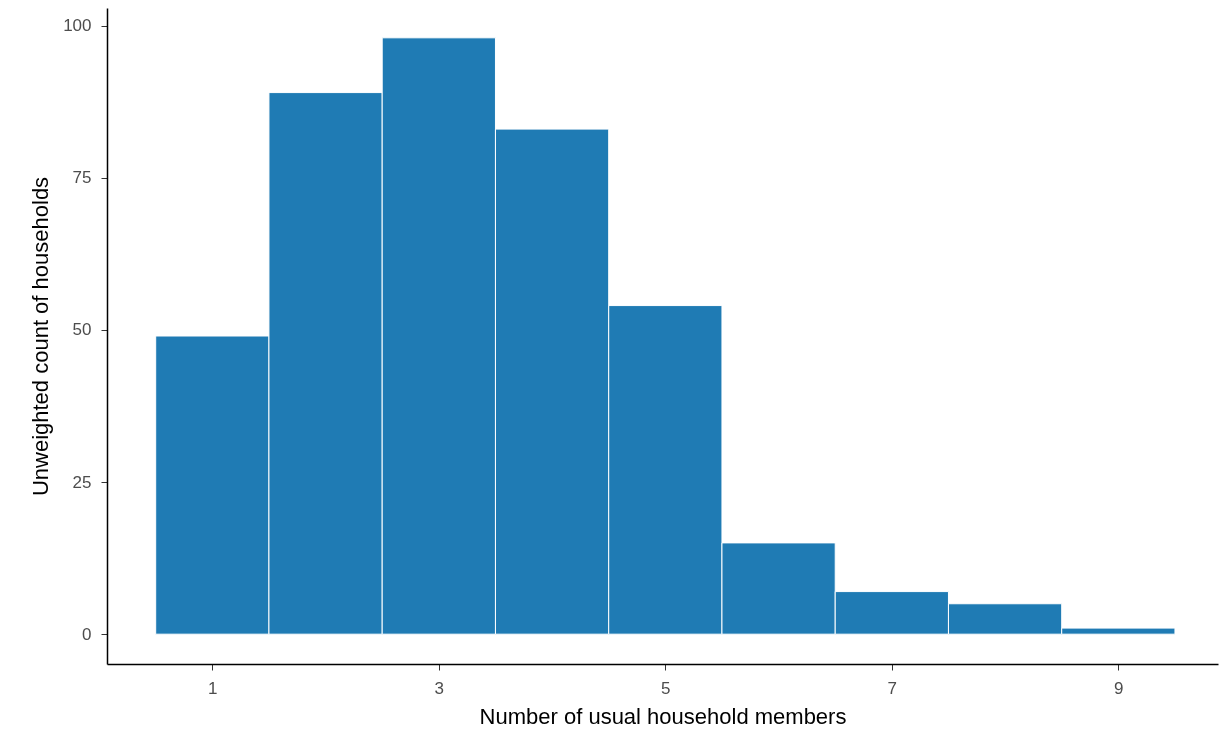  I want to click on y-tick-label: 75, so click(82, 178).